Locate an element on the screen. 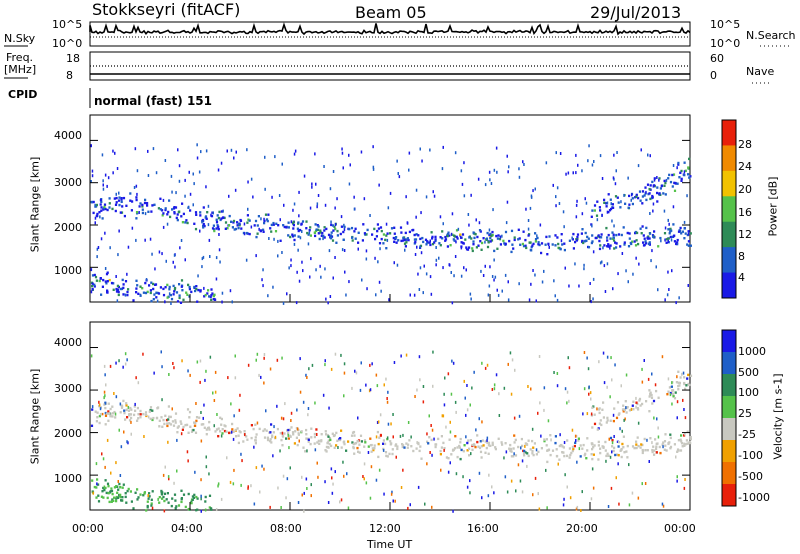 The height and width of the screenshot is (554, 800). xtick-04: 04:00 is located at coordinates (187, 528).